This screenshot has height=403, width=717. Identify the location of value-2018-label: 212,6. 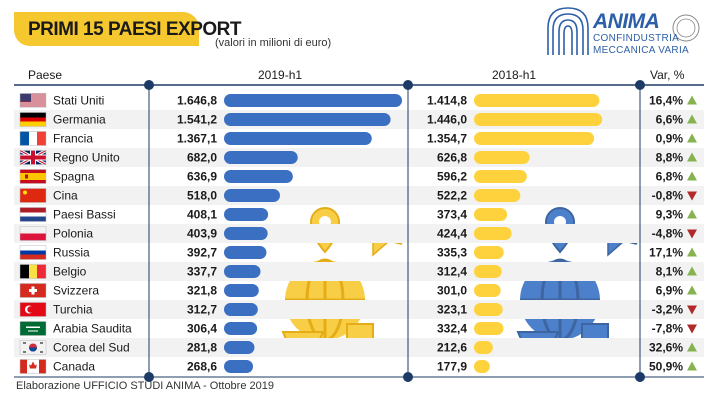
(452, 348).